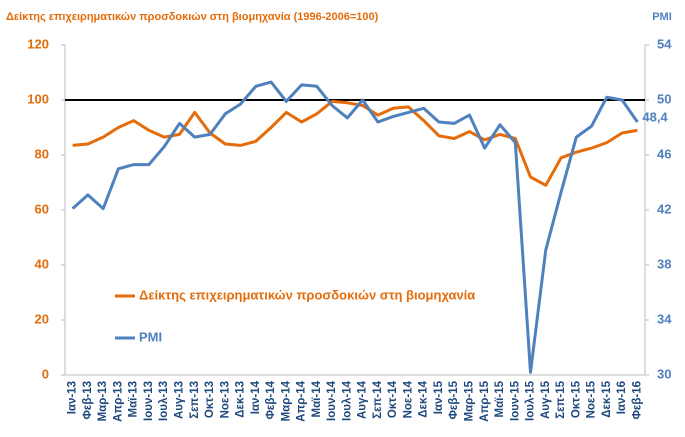  Describe the element at coordinates (363, 399) in the screenshot. I see `x-tick-label: Αυγ-14` at that location.